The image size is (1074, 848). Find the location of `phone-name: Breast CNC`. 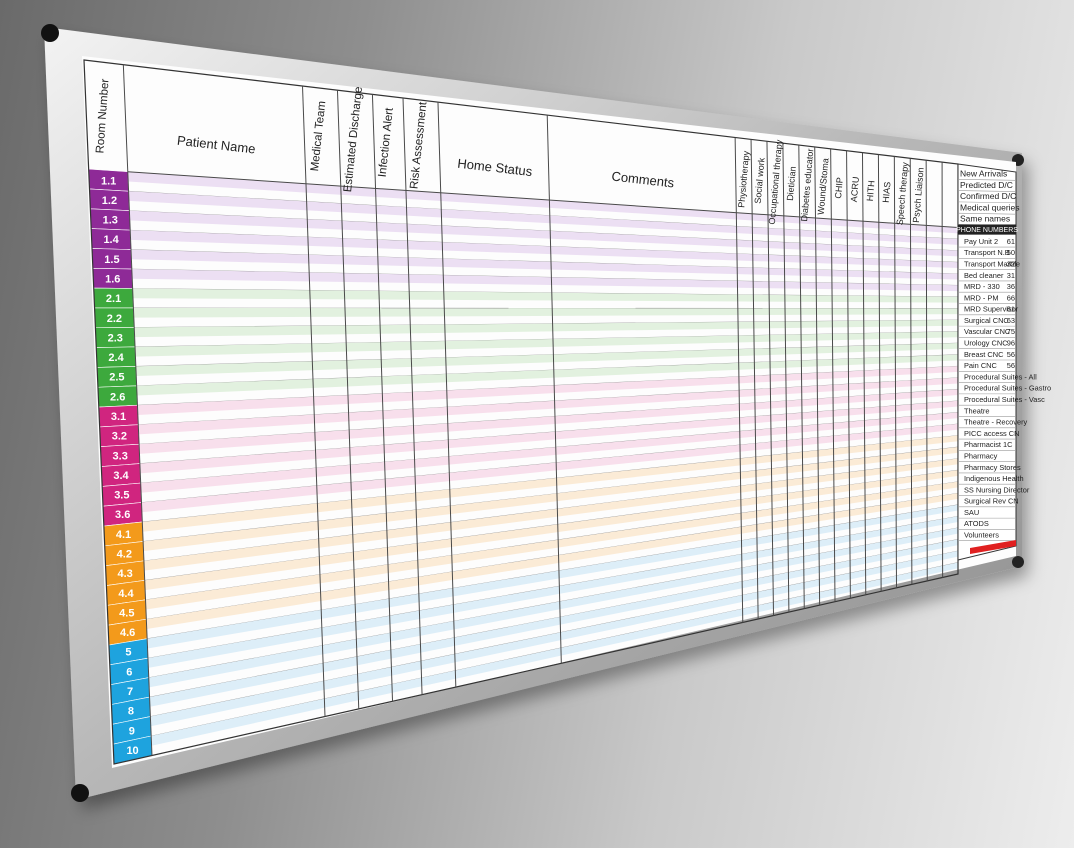

phone-name: Breast CNC is located at coordinates (984, 354).